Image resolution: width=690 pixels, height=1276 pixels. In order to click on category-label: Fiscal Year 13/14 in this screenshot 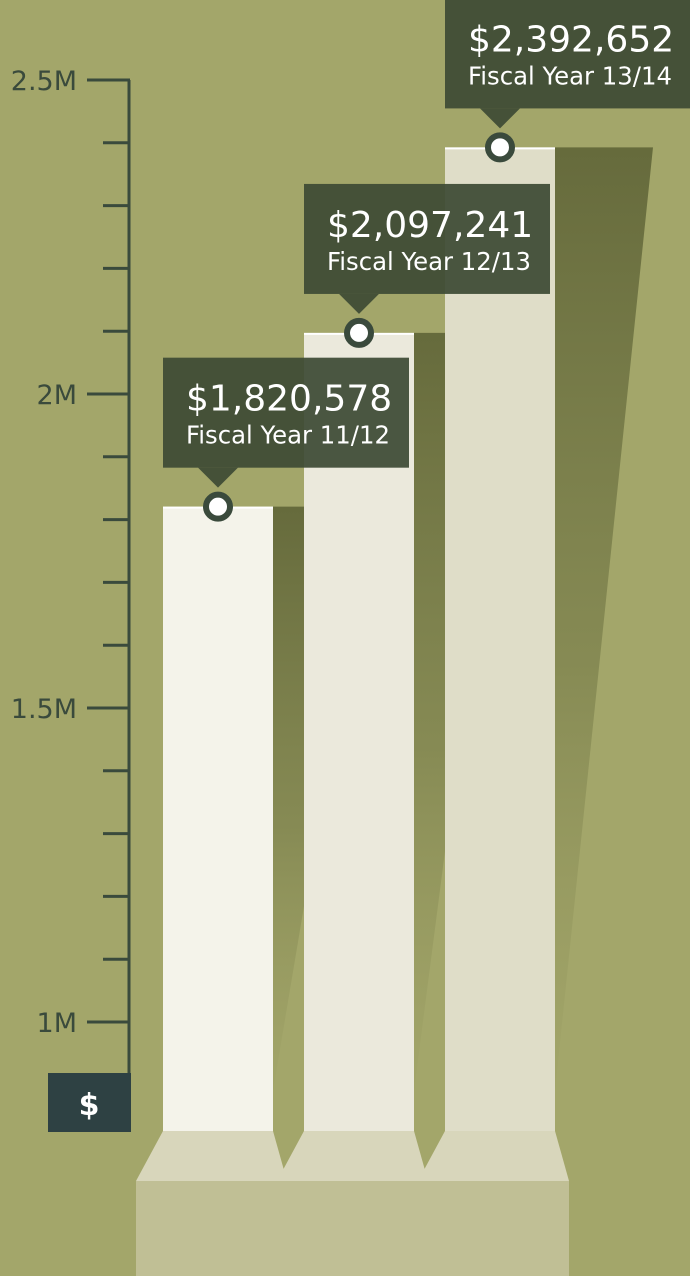, I will do `click(570, 75)`.